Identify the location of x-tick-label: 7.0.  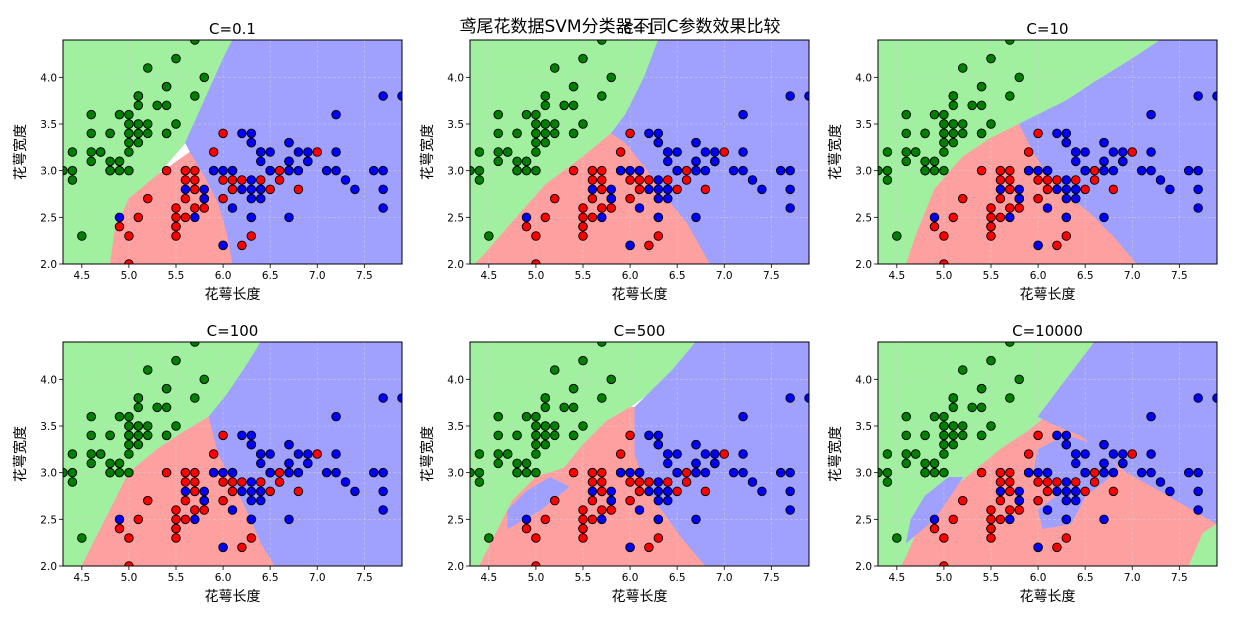
(317, 276).